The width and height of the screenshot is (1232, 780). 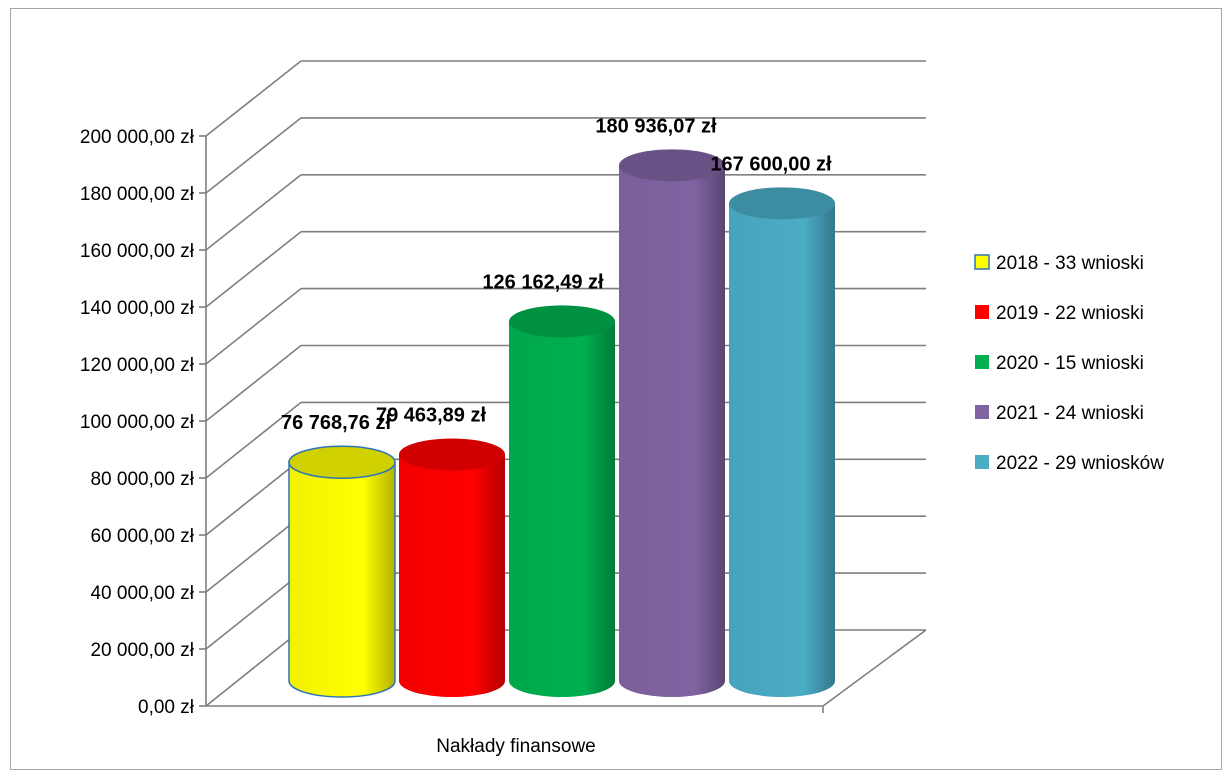 I want to click on data-label-0: 76 768,76 zł, so click(x=336, y=423).